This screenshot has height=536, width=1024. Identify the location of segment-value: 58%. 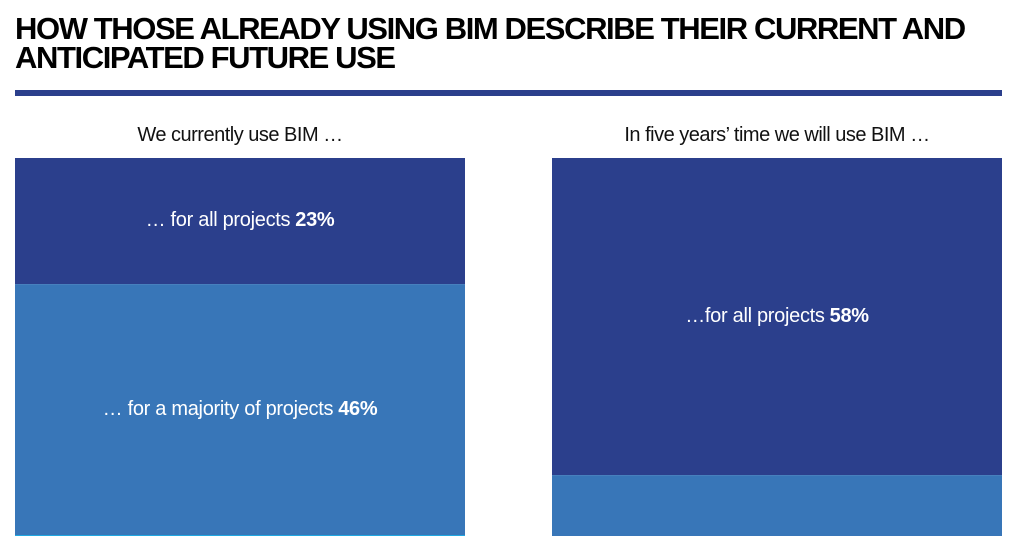
(849, 315).